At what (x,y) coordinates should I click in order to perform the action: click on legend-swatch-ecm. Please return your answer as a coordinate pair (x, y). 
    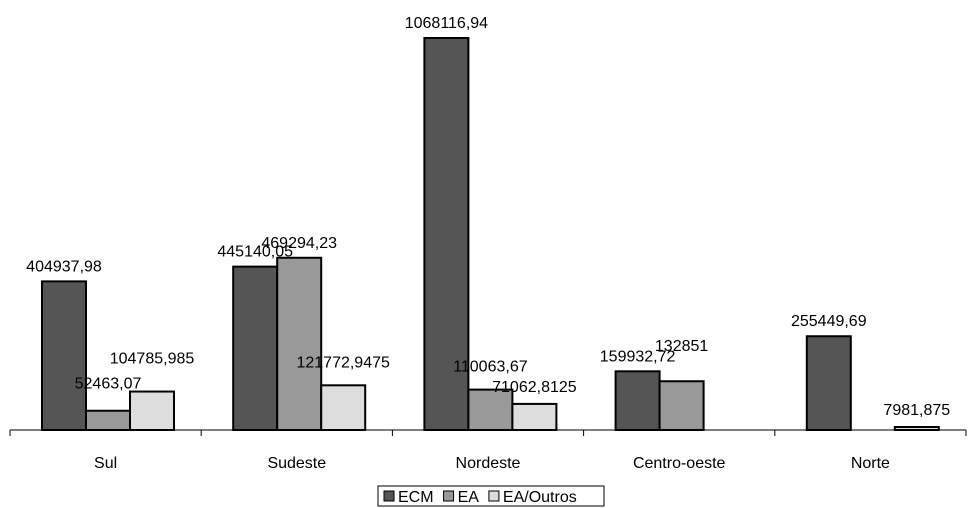
    Looking at the image, I should click on (389, 496).